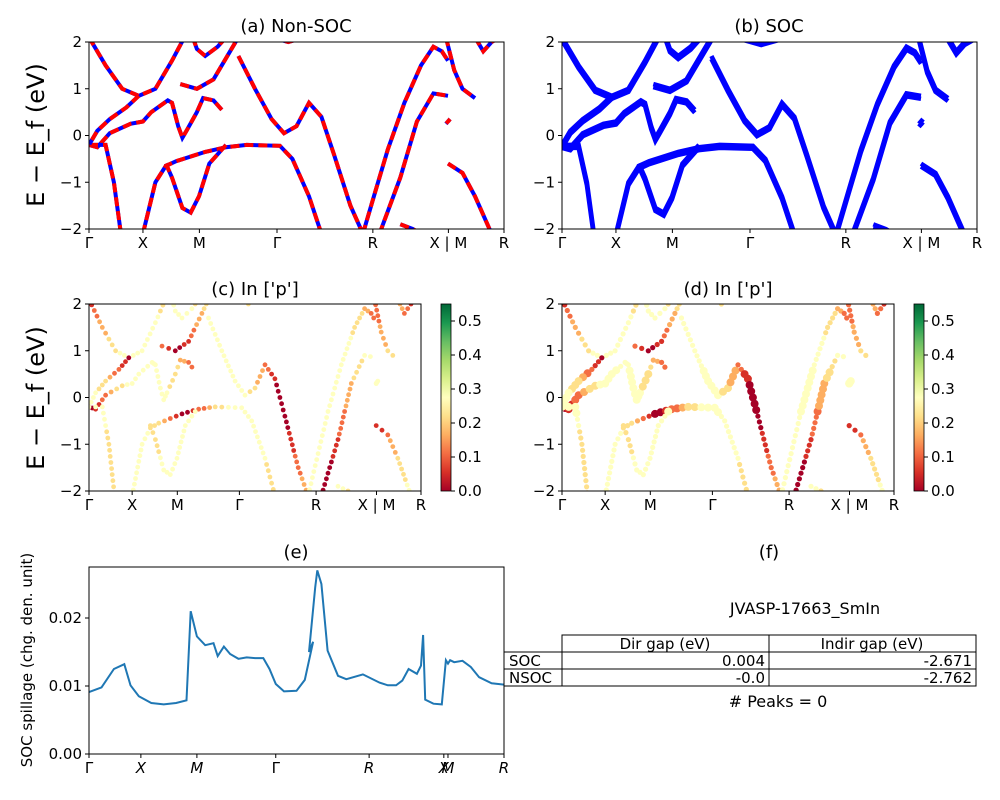 This screenshot has width=1000, height=800. What do you see at coordinates (377, 505) in the screenshot?
I see `xtick-label: X | M` at bounding box center [377, 505].